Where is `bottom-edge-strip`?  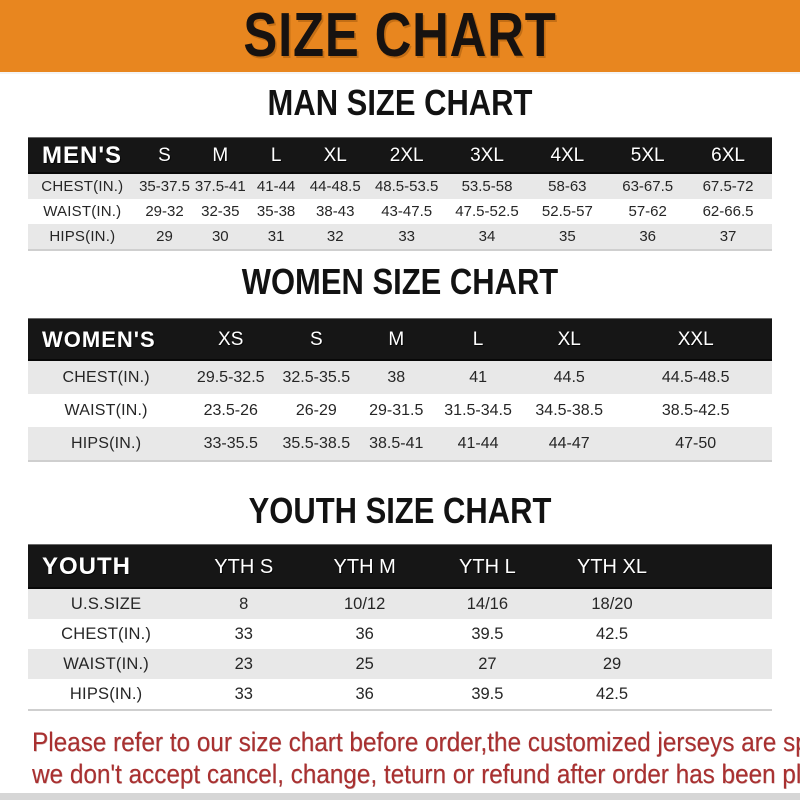
bottom-edge-strip is located at coordinates (400, 796).